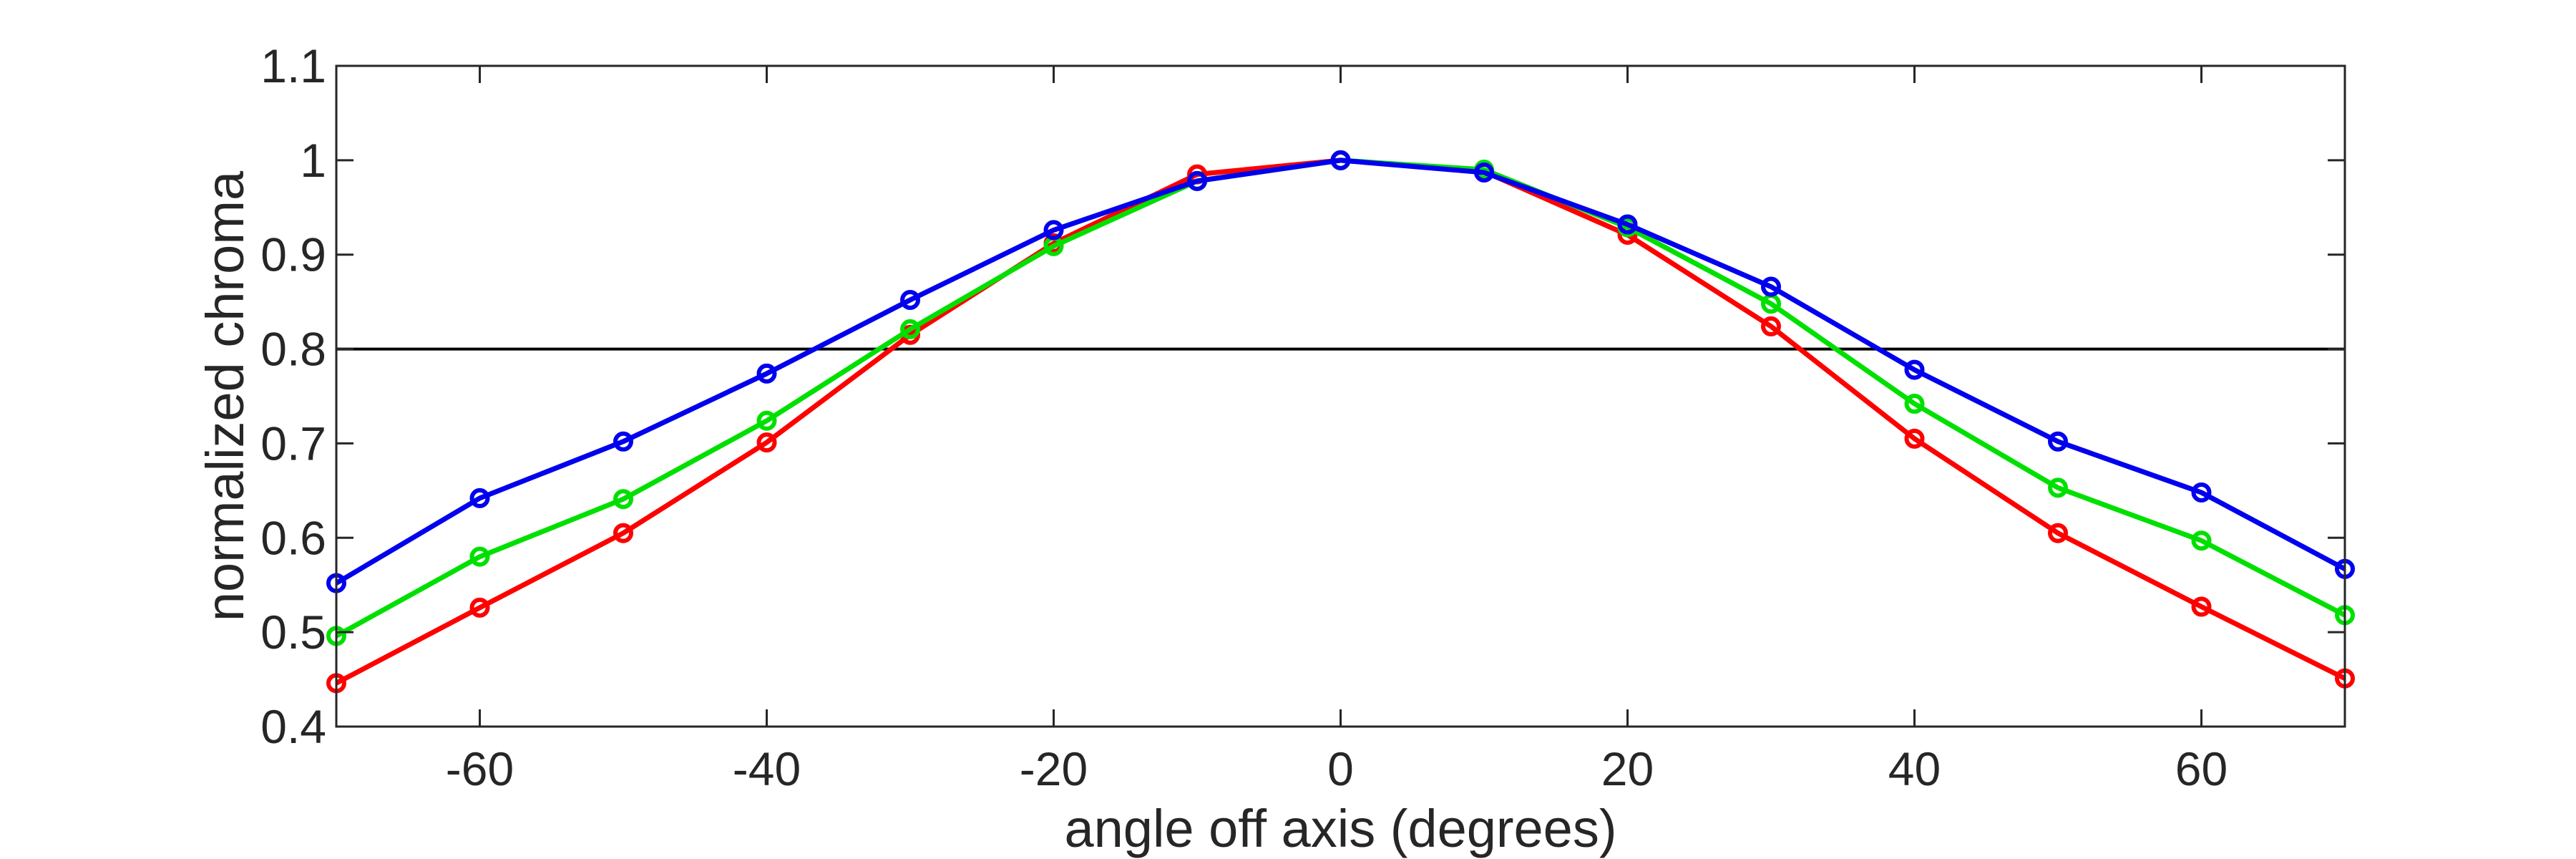 The image size is (2576, 859). I want to click on x-axis-title: angle off axis (degrees), so click(1341, 828).